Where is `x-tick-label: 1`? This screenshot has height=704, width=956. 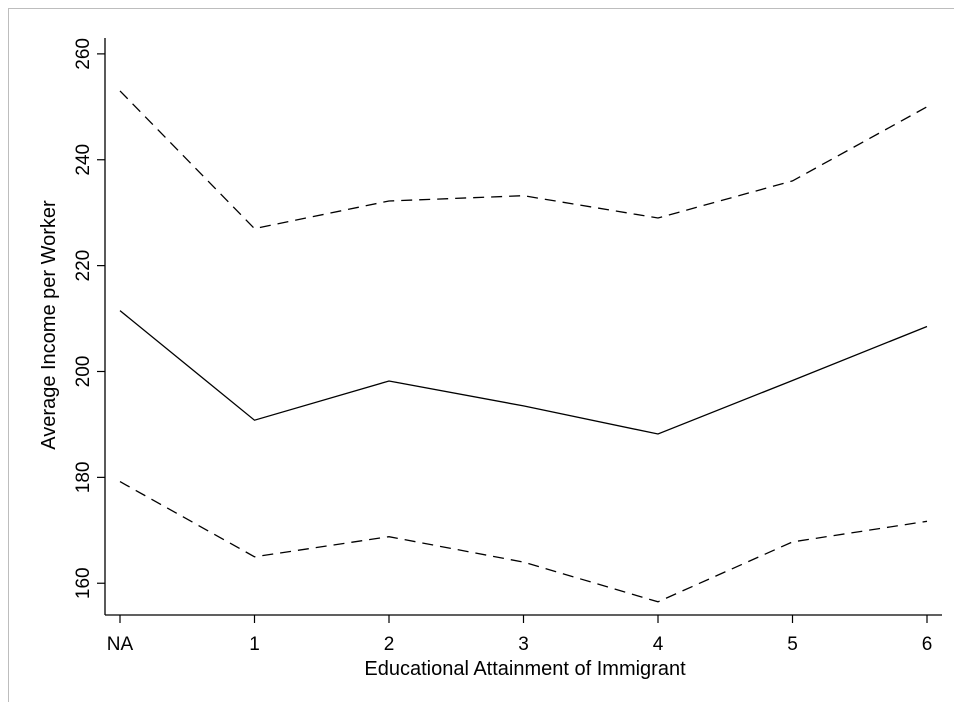 x-tick-label: 1 is located at coordinates (254, 644).